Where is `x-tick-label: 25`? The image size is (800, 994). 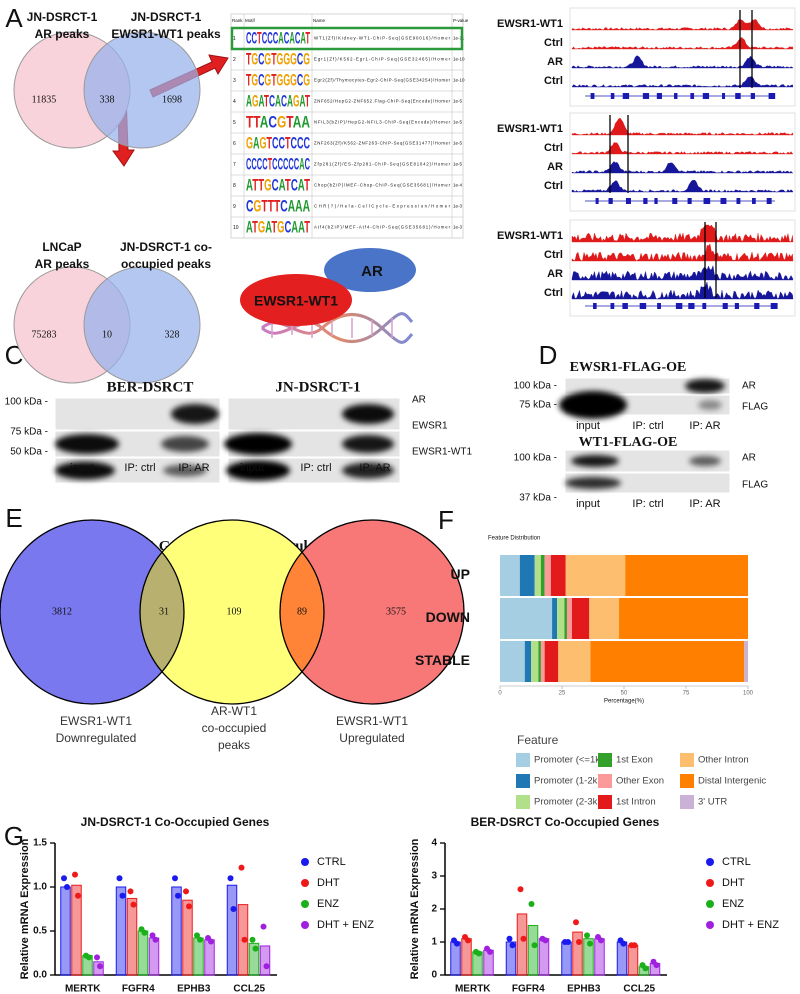
x-tick-label: 25 is located at coordinates (562, 694).